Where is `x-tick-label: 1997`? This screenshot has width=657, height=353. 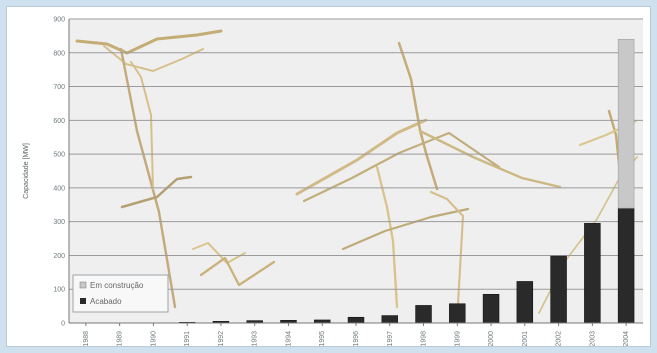 x-tick-label: 1997 is located at coordinates (390, 338).